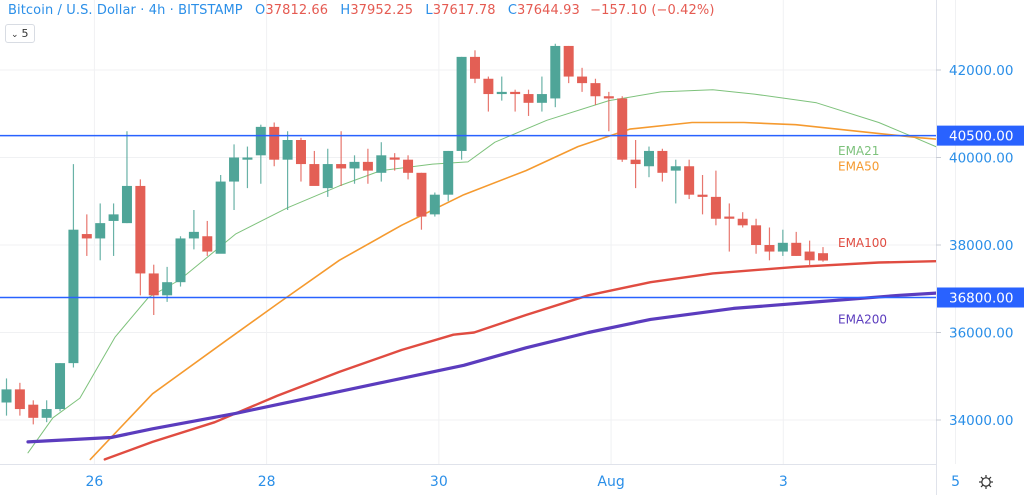 The image size is (1024, 495). Describe the element at coordinates (464, 10) in the screenshot. I see `low-value: 37617.78` at that location.